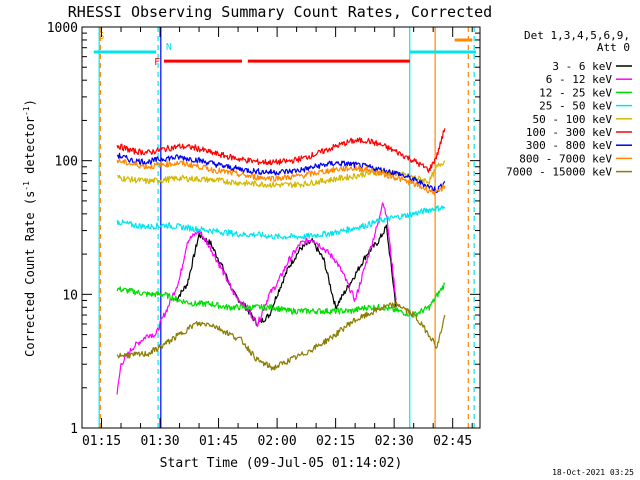 Image resolution: width=640 pixels, height=480 pixels. Describe the element at coordinates (582, 66) in the screenshot. I see `legend-entry-label: 3 - 6 keV` at that location.